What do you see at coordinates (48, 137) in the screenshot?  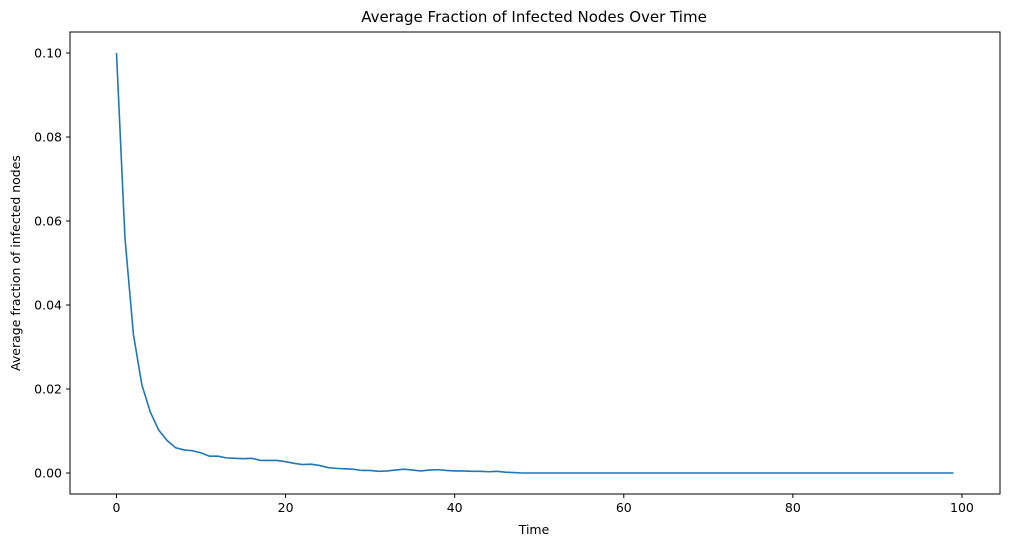 I see `y-tick-label: 0.08` at bounding box center [48, 137].